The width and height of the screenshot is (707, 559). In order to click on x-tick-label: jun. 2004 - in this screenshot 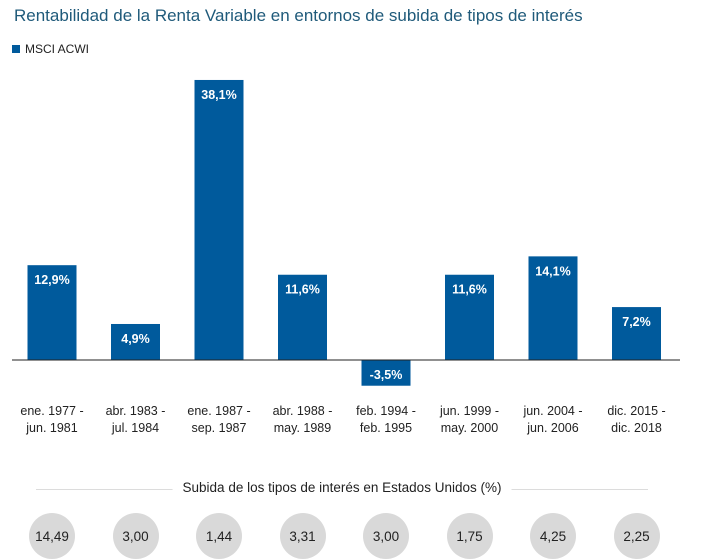, I will do `click(552, 411)`.